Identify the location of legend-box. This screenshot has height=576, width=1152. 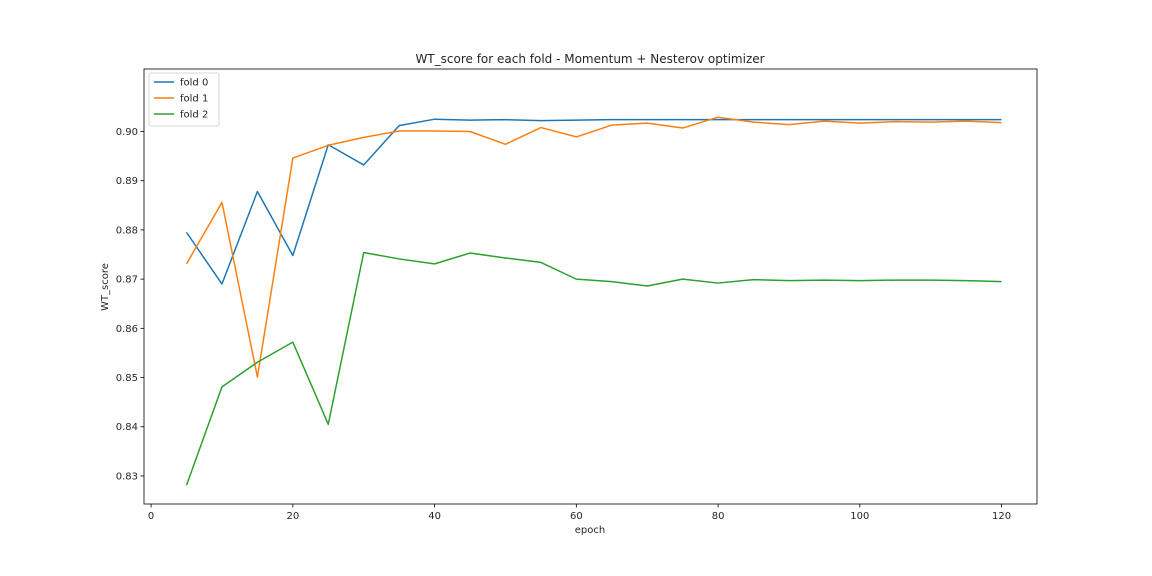
(184, 99).